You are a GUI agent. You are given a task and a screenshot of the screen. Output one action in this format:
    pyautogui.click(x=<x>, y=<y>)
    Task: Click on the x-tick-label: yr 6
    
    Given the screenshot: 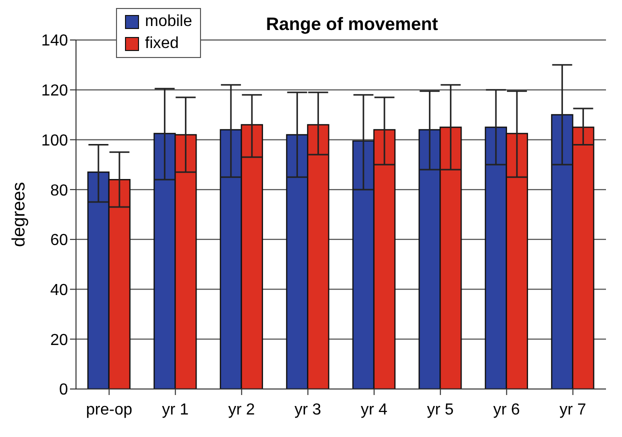 What is the action you would take?
    pyautogui.click(x=506, y=409)
    